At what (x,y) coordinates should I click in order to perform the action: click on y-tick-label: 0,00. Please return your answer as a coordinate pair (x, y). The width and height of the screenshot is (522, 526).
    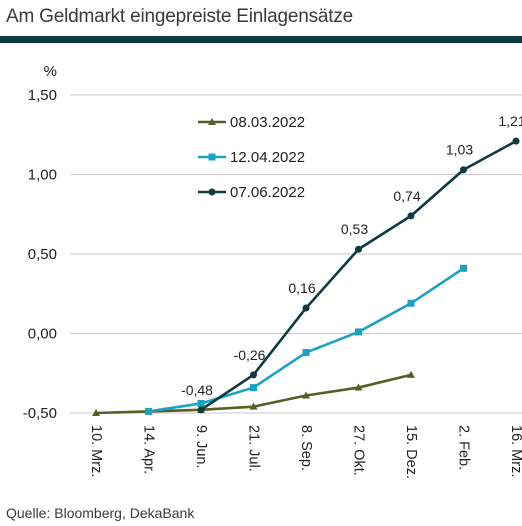
    Looking at the image, I should click on (42, 334).